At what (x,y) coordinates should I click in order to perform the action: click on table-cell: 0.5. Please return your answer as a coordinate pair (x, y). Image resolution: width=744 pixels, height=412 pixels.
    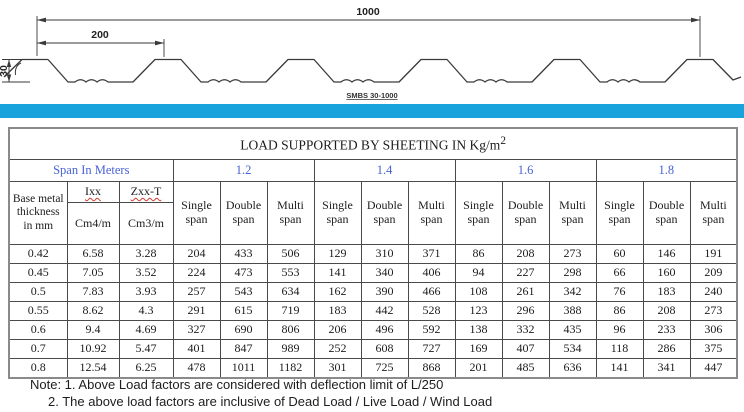
    Looking at the image, I should click on (38, 292).